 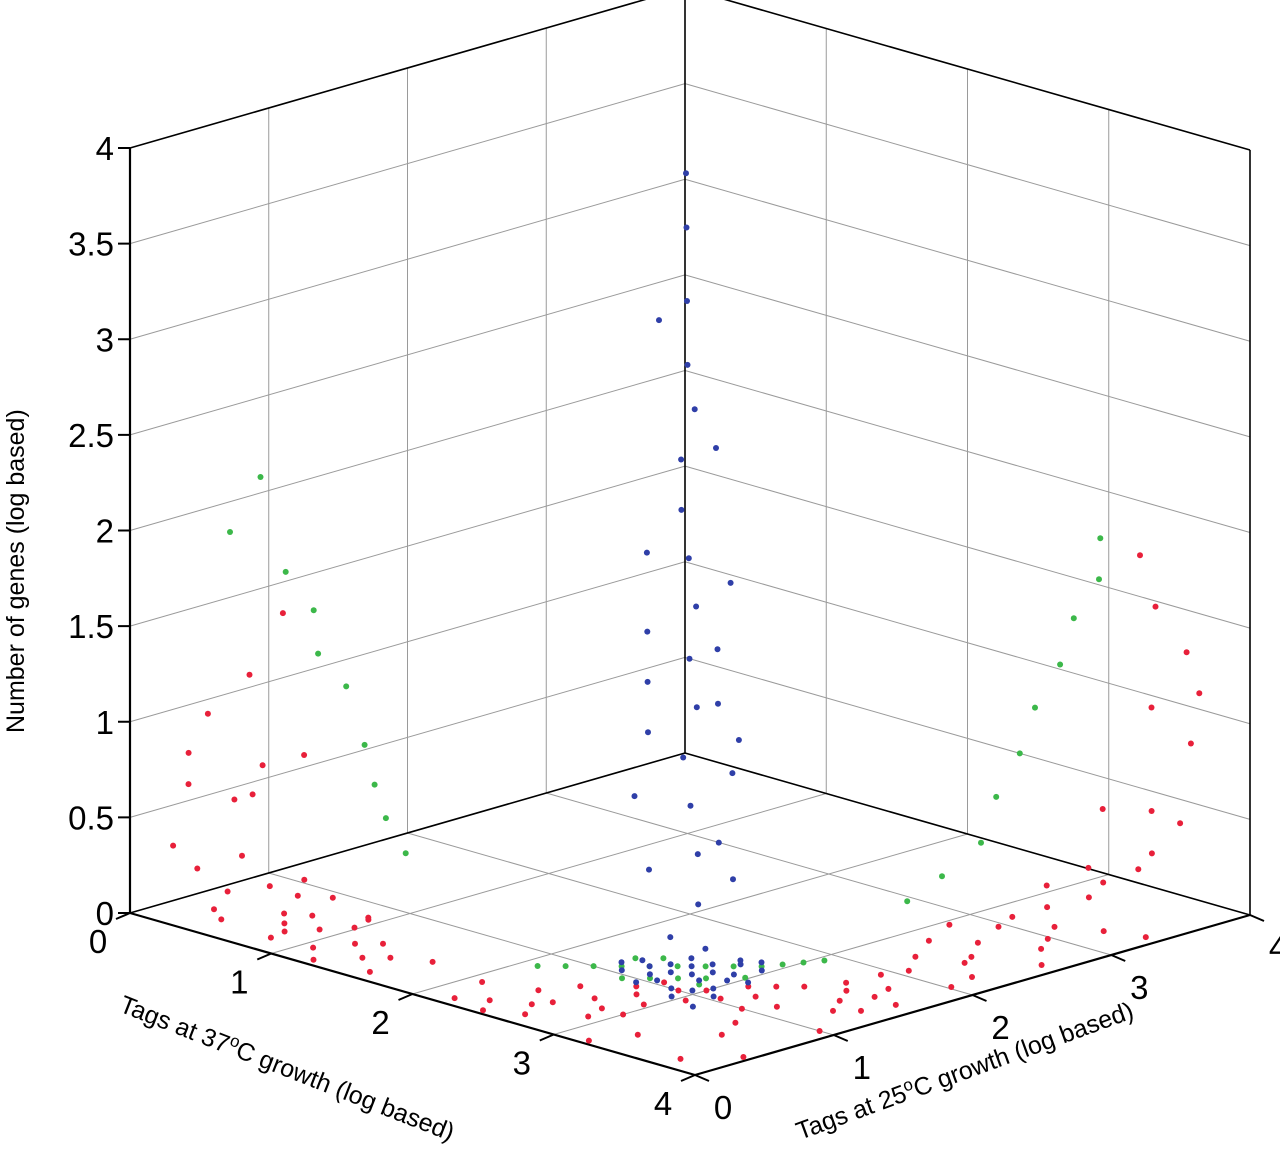 What do you see at coordinates (239, 982) in the screenshot?
I see `x-tick-label: 1` at bounding box center [239, 982].